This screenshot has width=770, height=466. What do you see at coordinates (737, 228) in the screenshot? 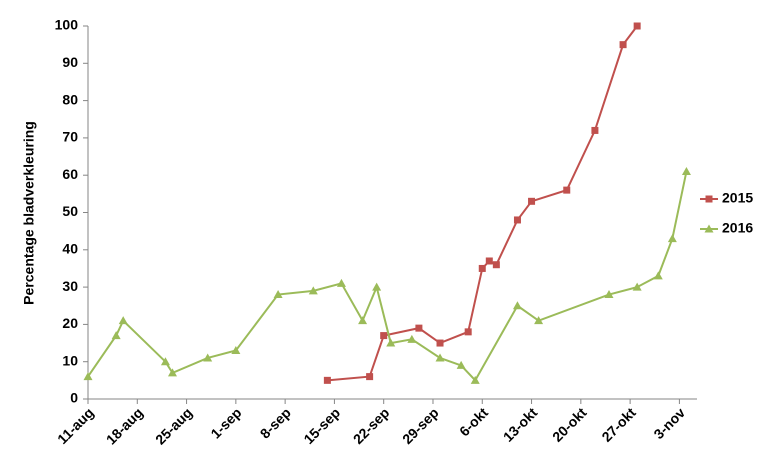
I see `legend-label: 2016` at bounding box center [737, 228].